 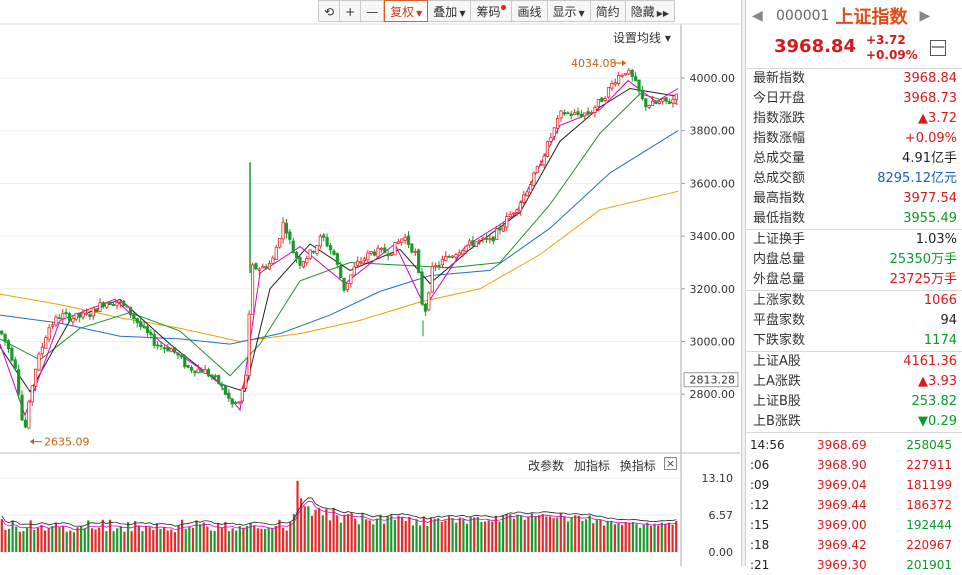 What do you see at coordinates (892, 55) in the screenshot?
I see `change-percent: +0.09%` at bounding box center [892, 55].